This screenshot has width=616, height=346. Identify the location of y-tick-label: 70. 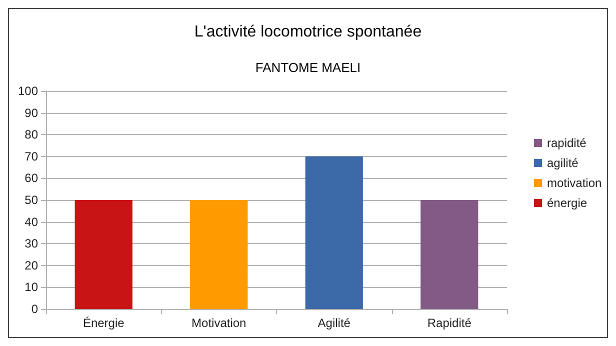
(31, 156).